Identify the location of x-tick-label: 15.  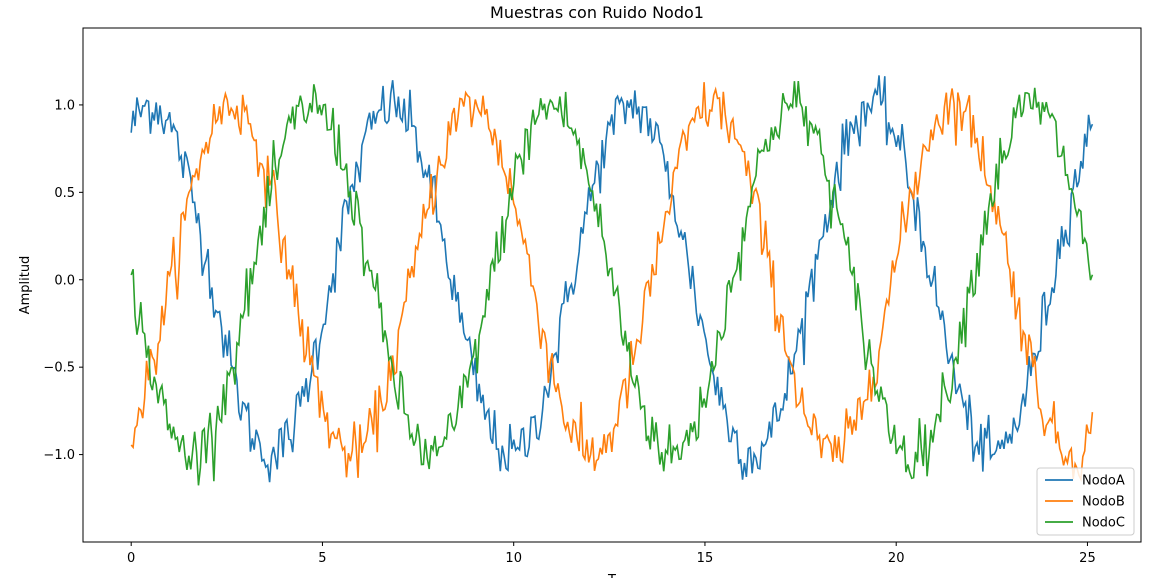
(705, 558).